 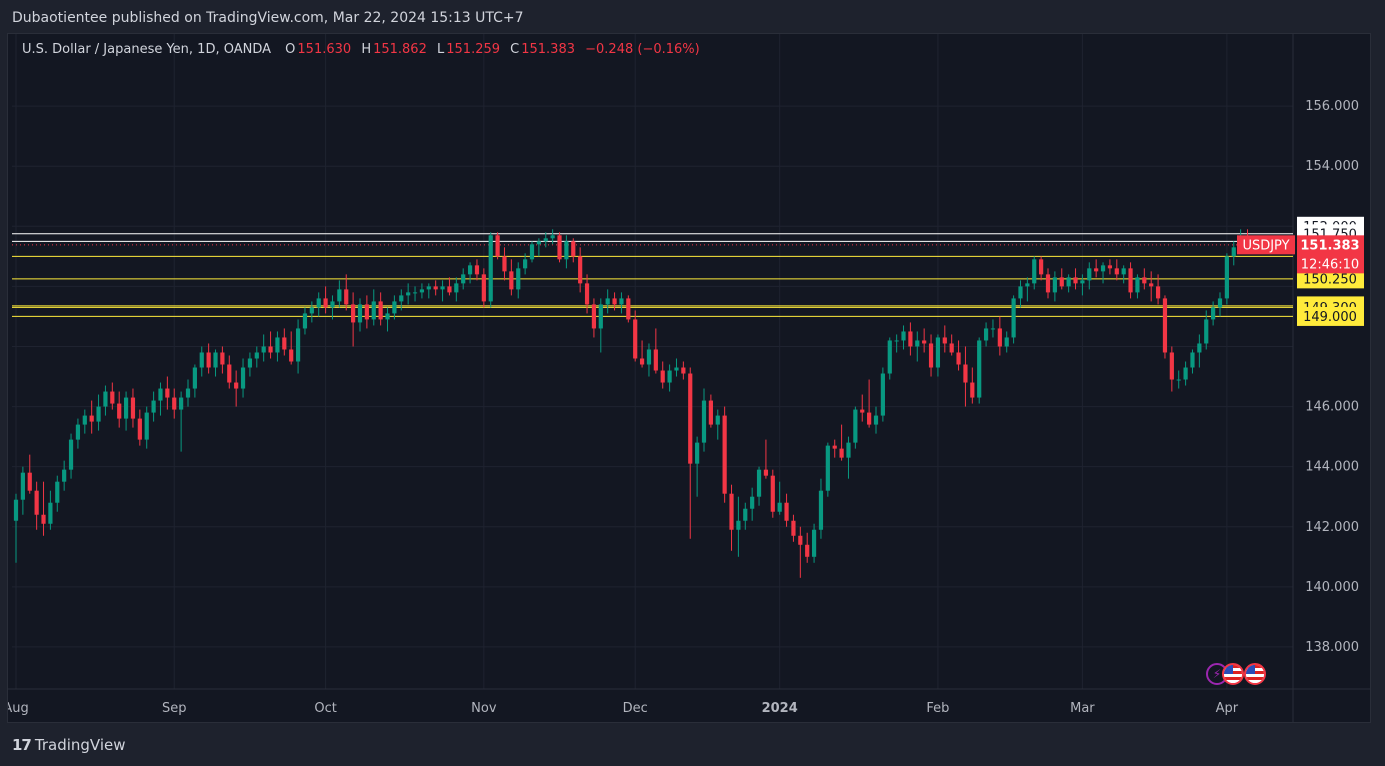 What do you see at coordinates (441, 49) in the screenshot?
I see `low-label: L` at bounding box center [441, 49].